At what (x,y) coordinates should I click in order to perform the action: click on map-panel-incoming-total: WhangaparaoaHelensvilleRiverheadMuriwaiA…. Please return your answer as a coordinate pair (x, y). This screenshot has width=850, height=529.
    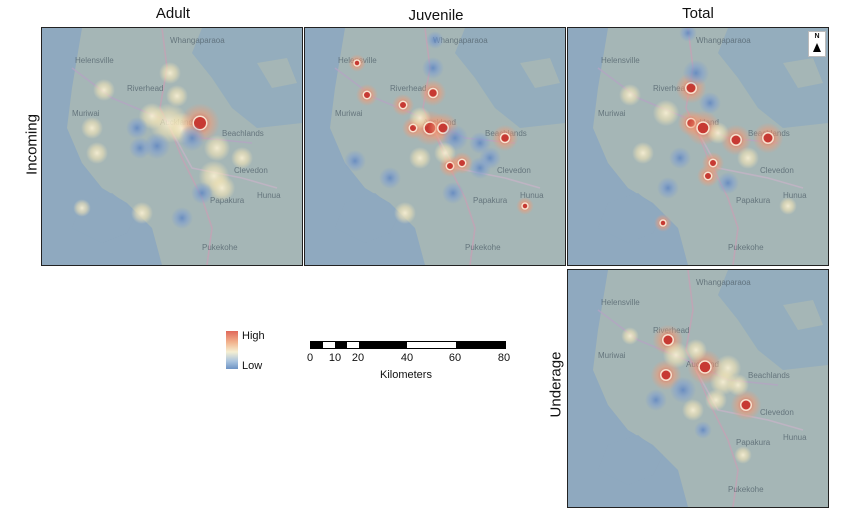
    Looking at the image, I should click on (698, 146).